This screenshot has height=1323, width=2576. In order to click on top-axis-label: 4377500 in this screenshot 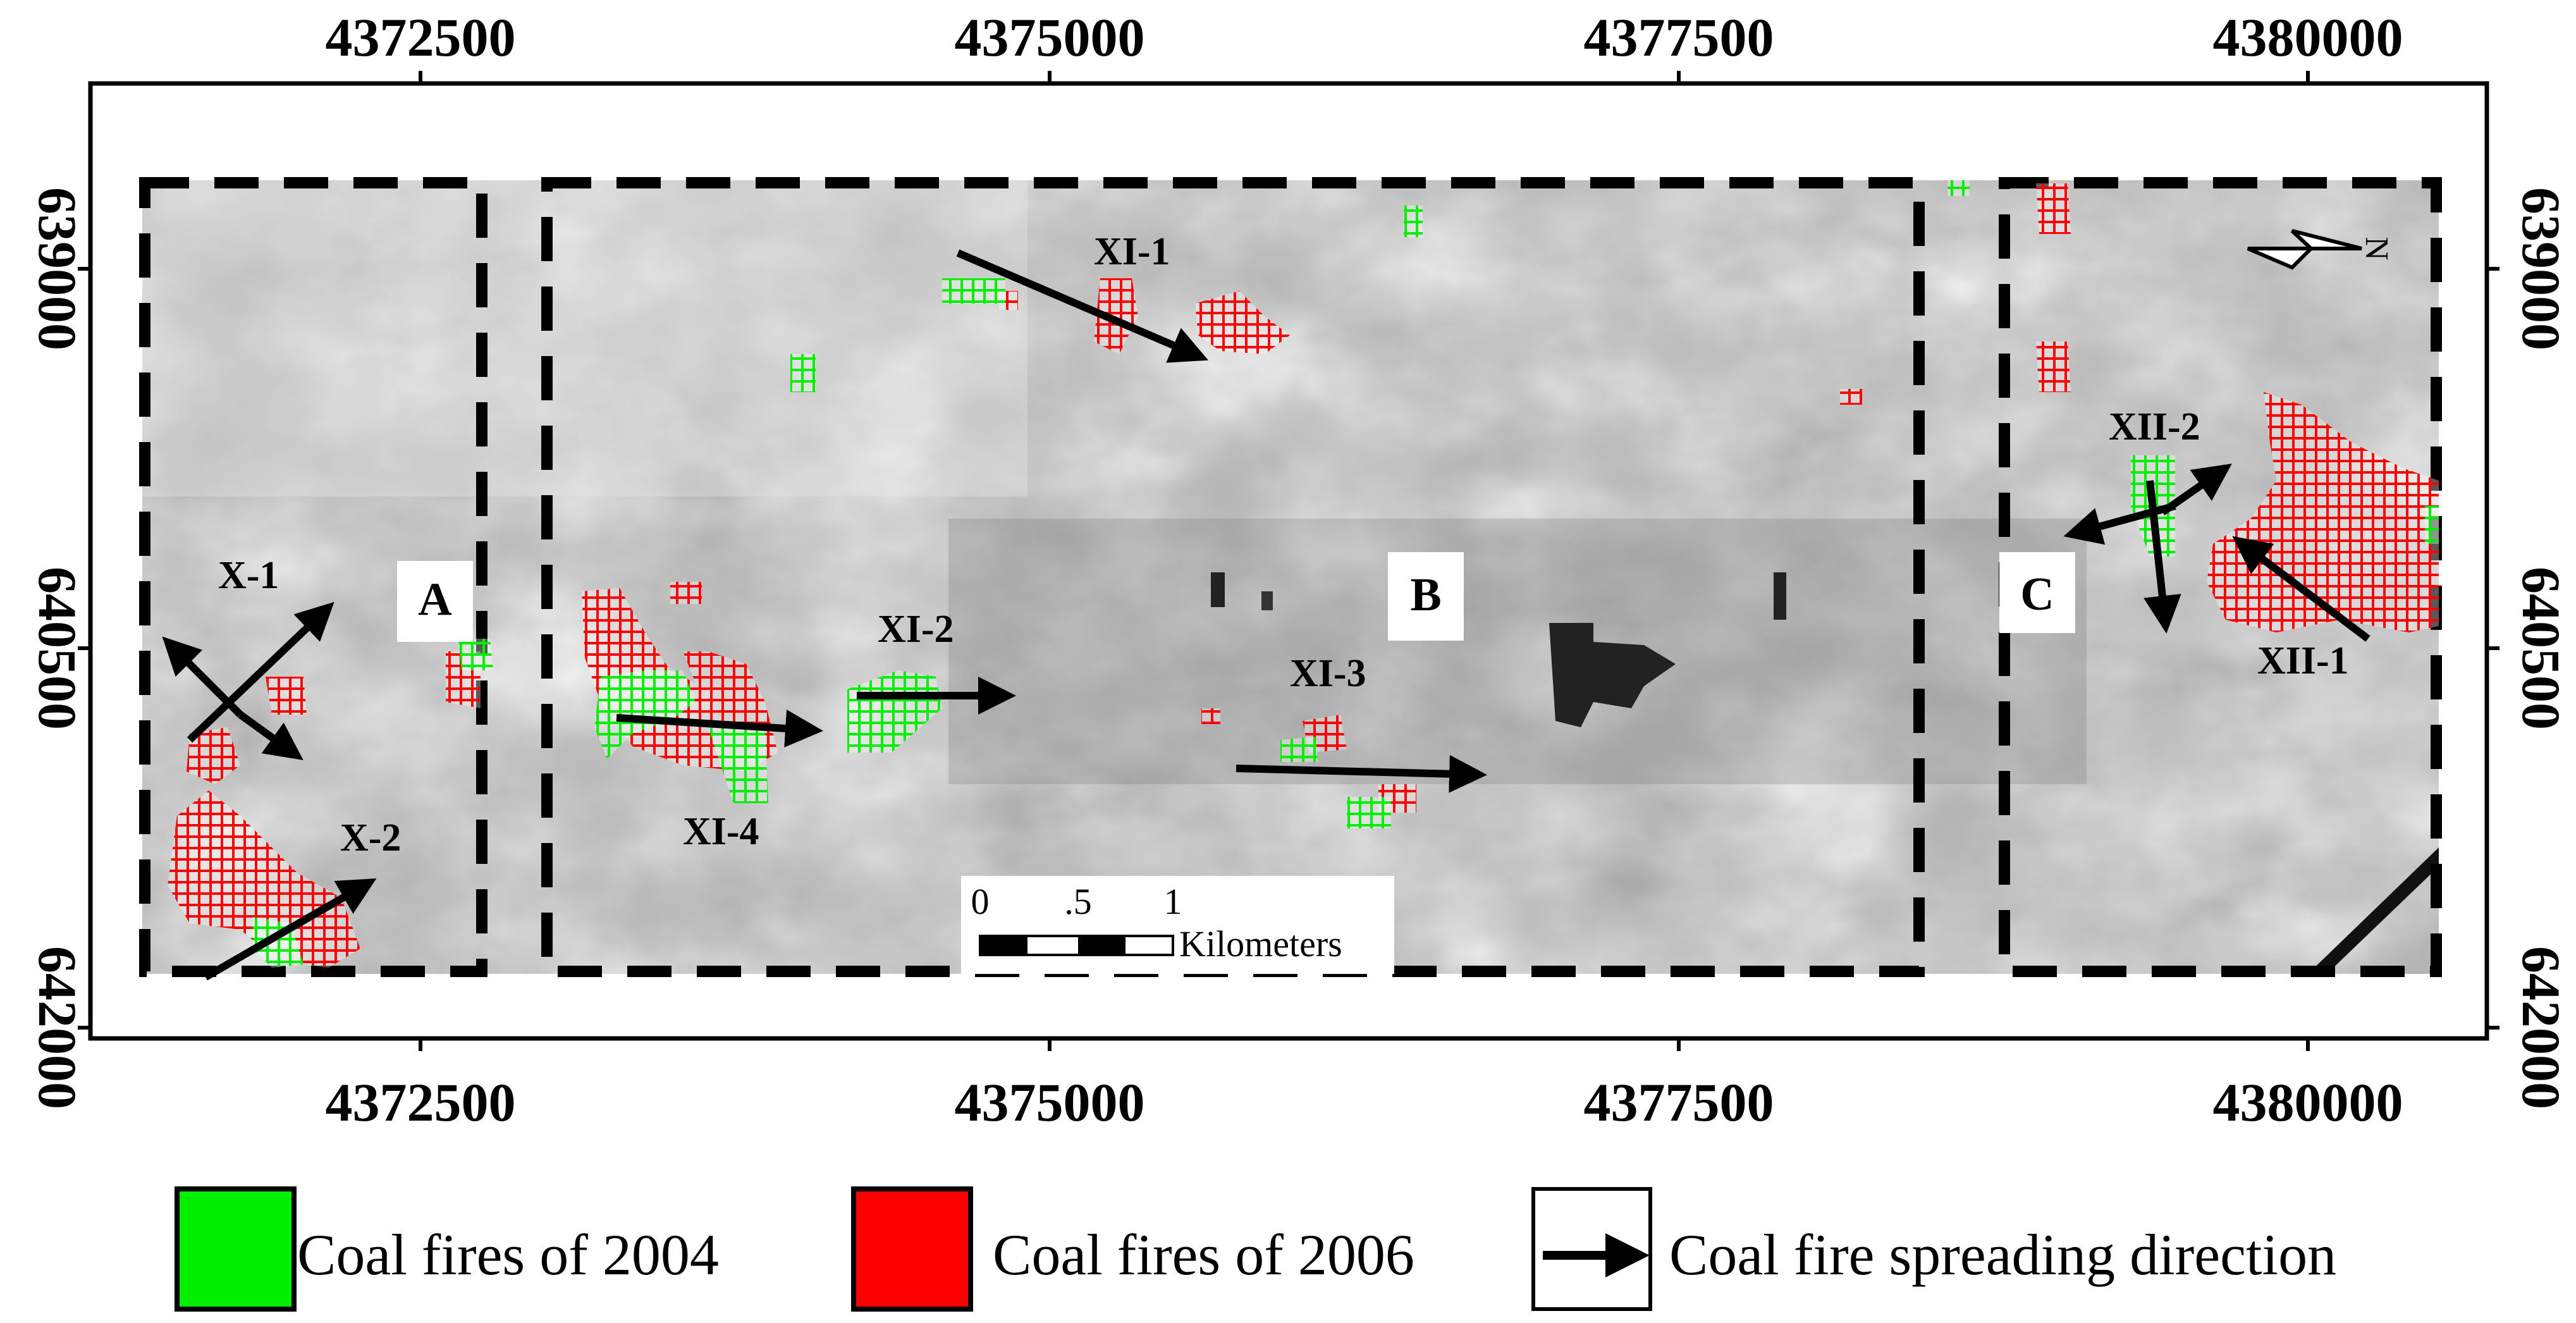, I will do `click(1679, 38)`.